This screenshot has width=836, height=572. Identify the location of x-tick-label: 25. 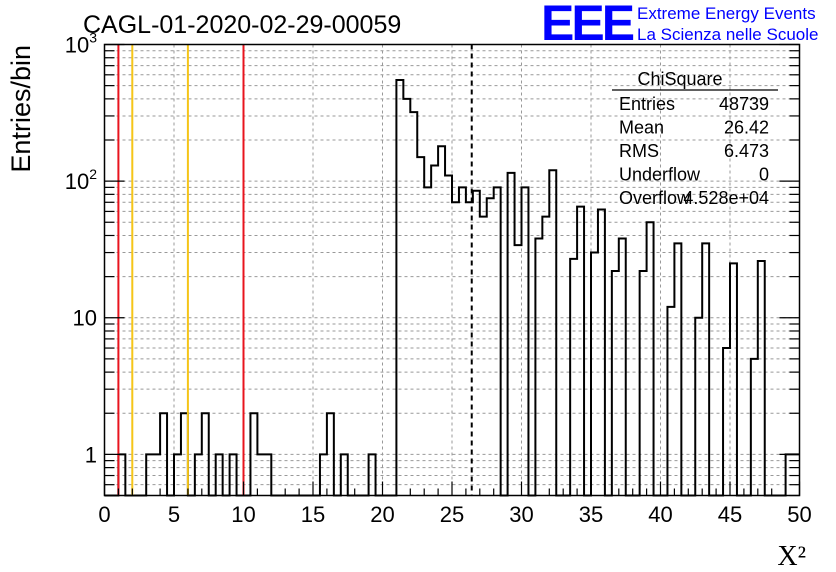
(452, 514).